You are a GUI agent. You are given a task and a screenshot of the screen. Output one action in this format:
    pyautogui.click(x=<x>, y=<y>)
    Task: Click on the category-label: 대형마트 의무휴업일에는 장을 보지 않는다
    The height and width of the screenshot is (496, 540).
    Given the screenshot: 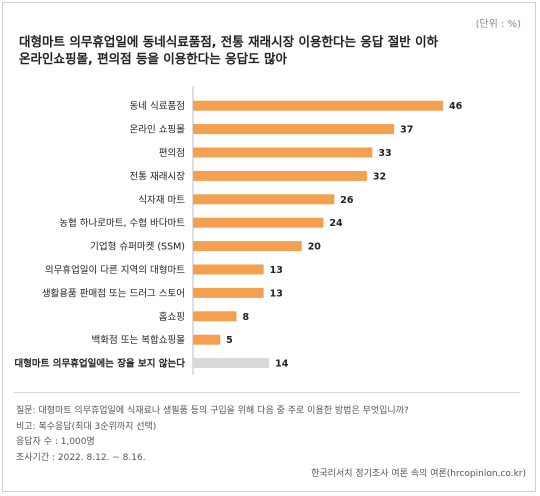 What is the action you would take?
    pyautogui.click(x=99, y=364)
    